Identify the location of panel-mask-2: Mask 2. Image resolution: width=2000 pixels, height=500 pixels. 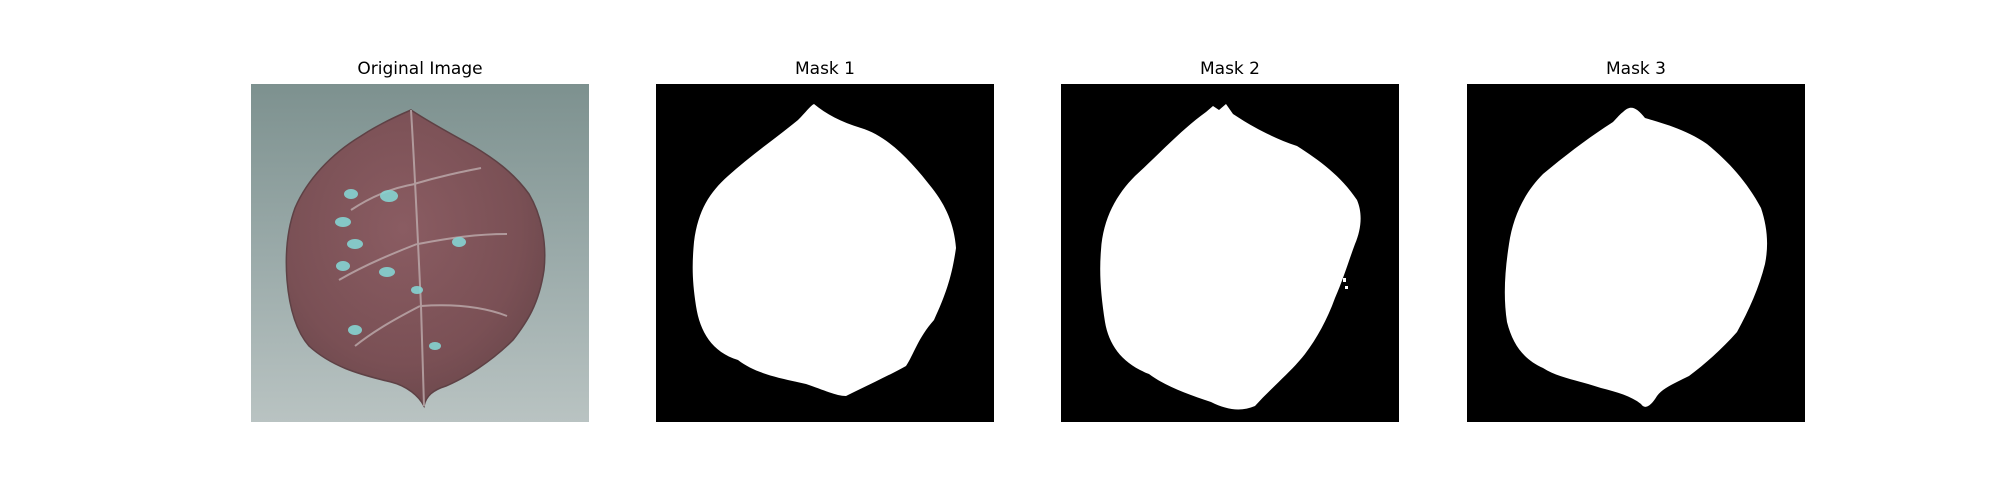
(1230, 239).